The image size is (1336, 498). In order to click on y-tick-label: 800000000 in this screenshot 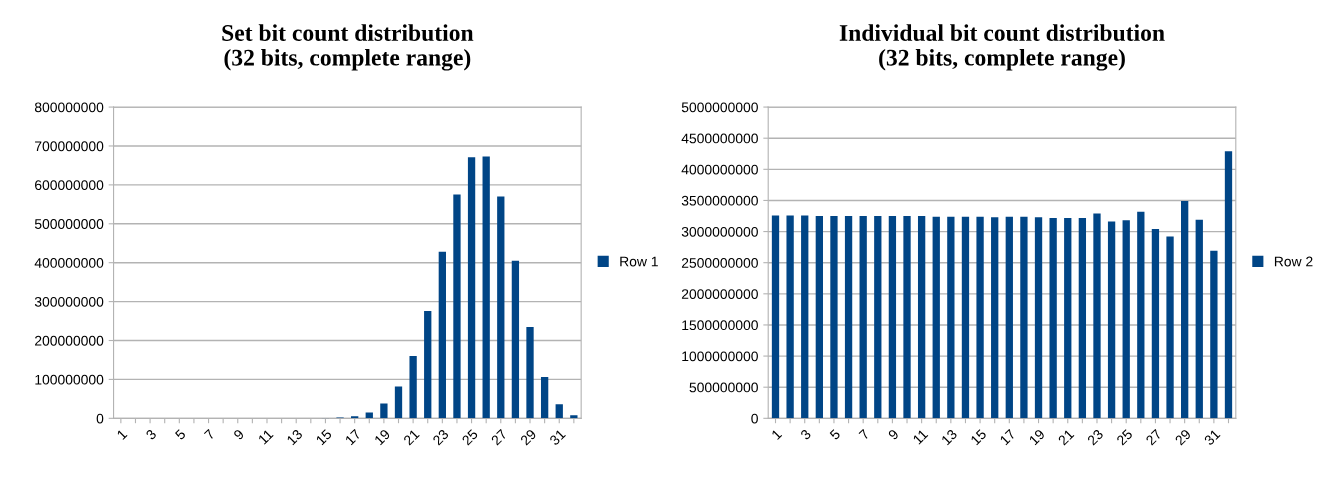, I will do `click(69, 107)`.